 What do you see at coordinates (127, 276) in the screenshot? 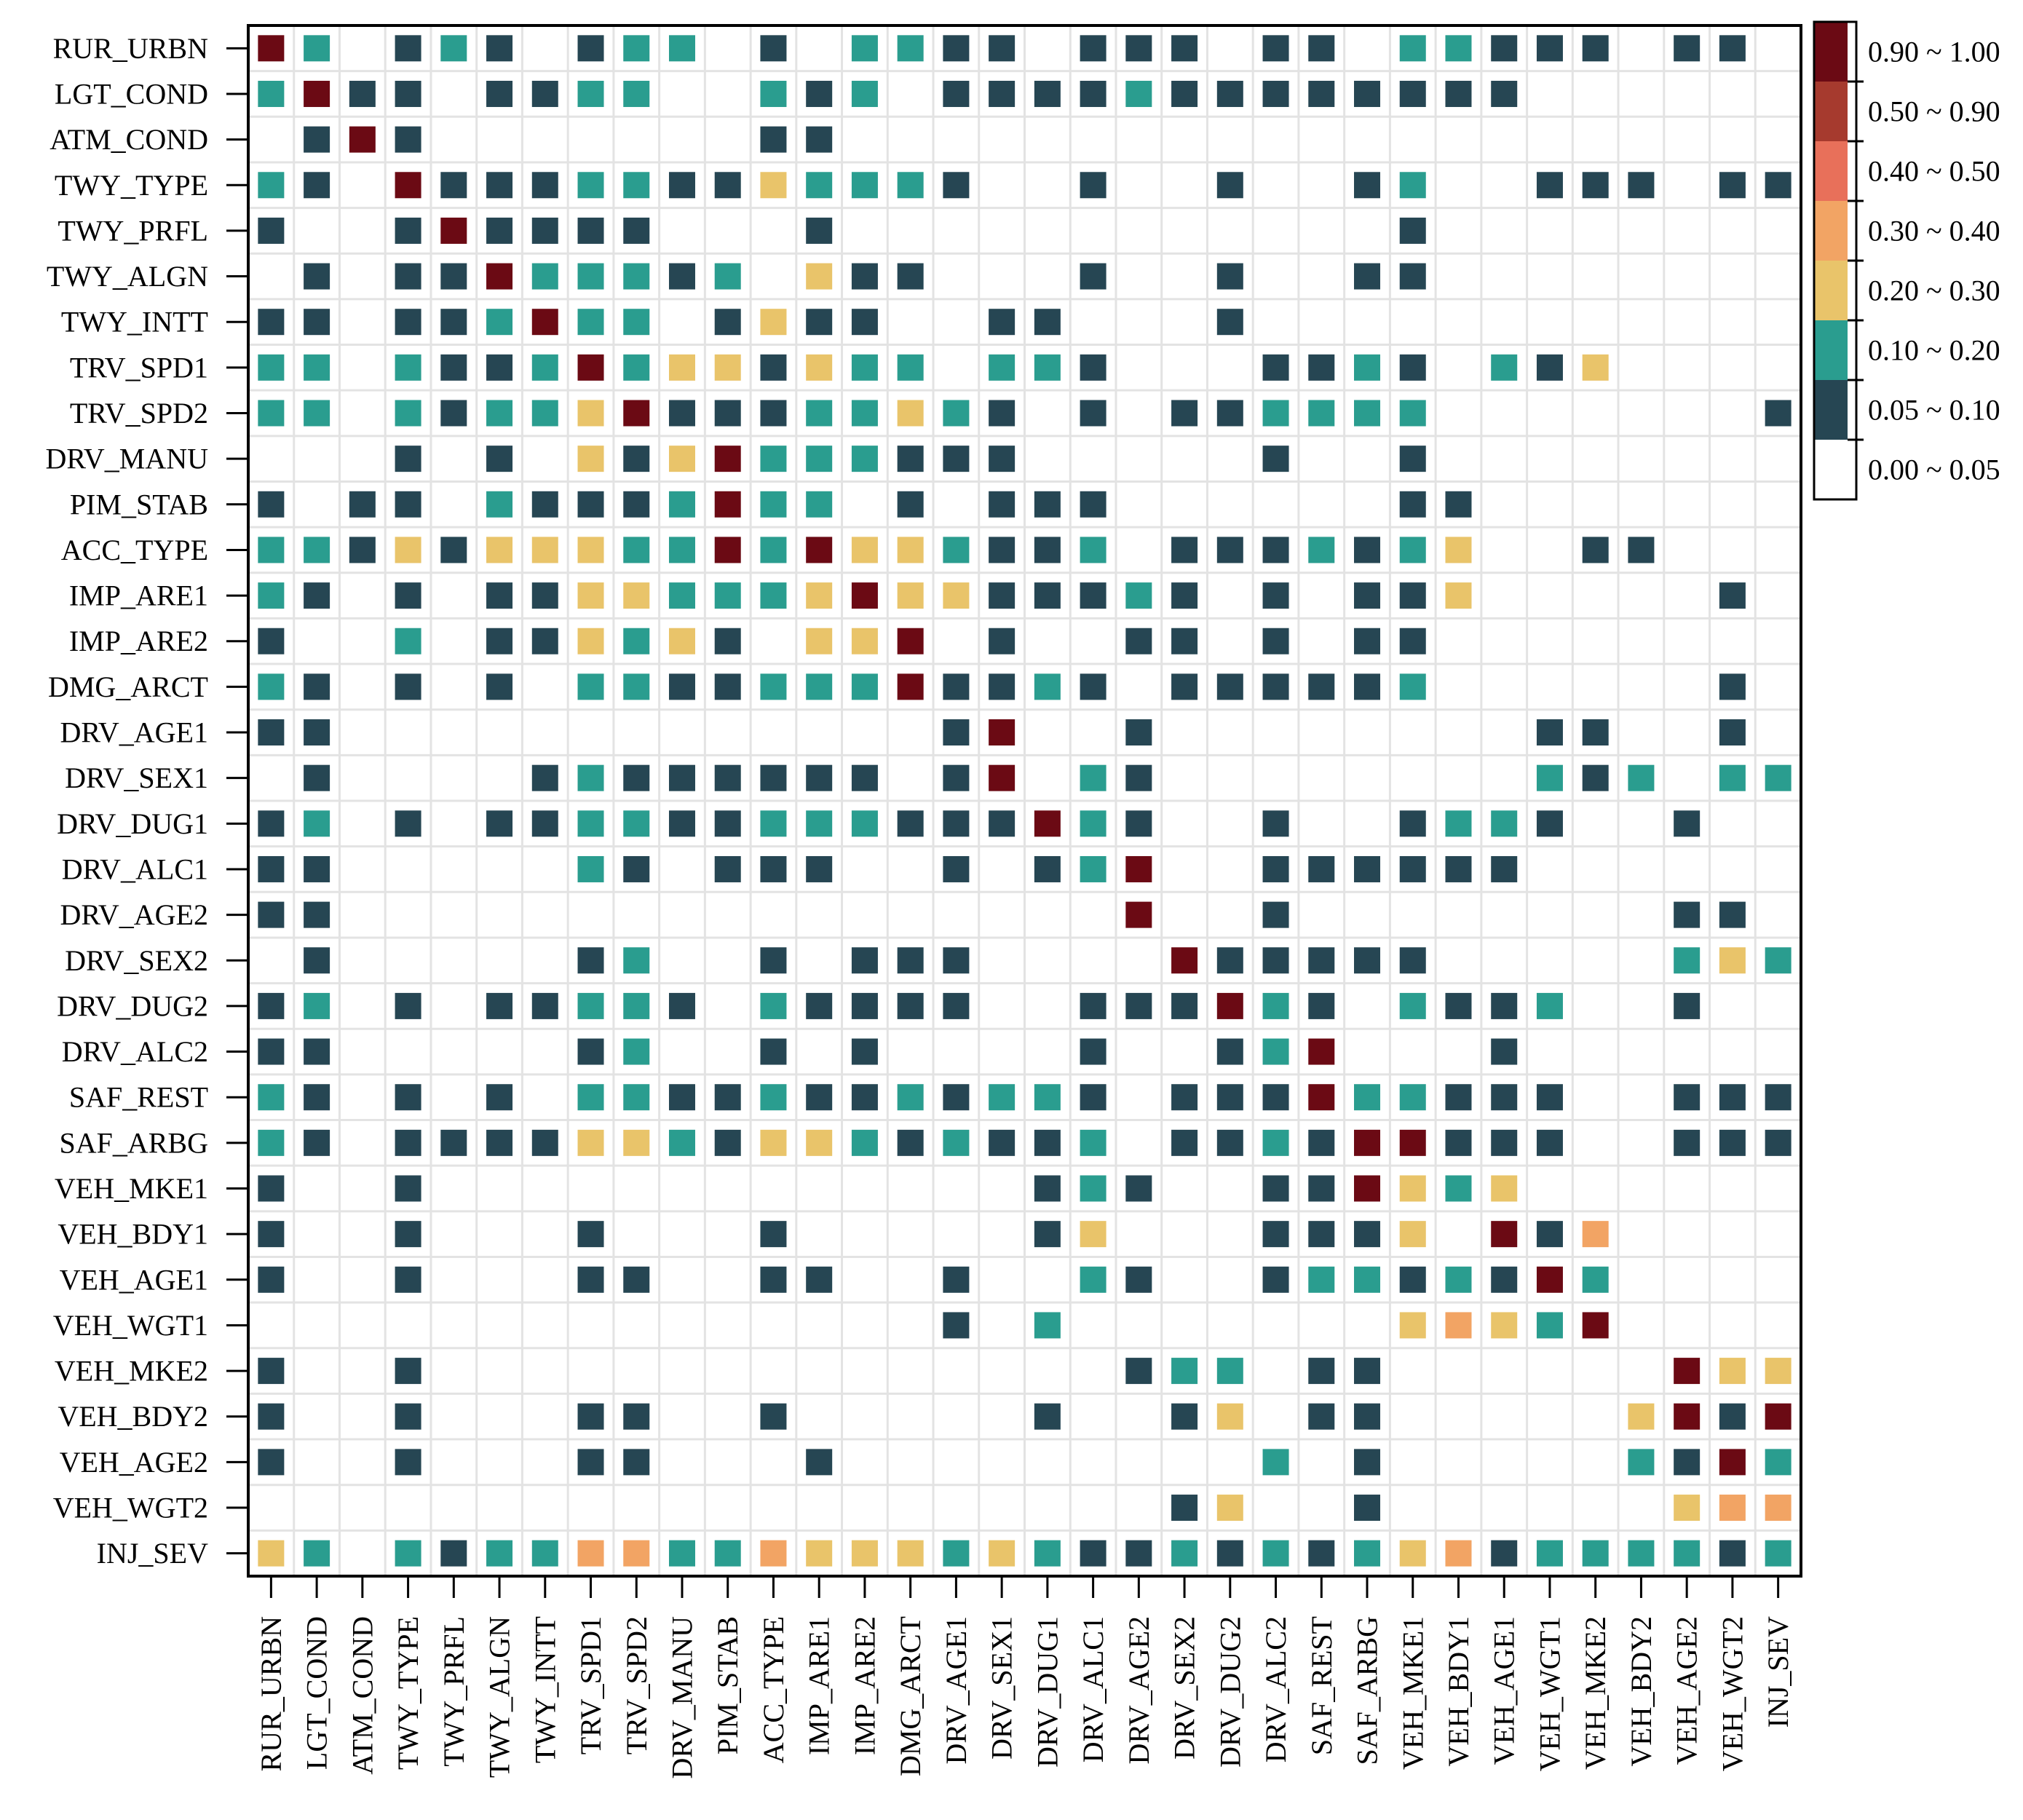
I see `y-tick-label: TWY_ALGN` at bounding box center [127, 276].